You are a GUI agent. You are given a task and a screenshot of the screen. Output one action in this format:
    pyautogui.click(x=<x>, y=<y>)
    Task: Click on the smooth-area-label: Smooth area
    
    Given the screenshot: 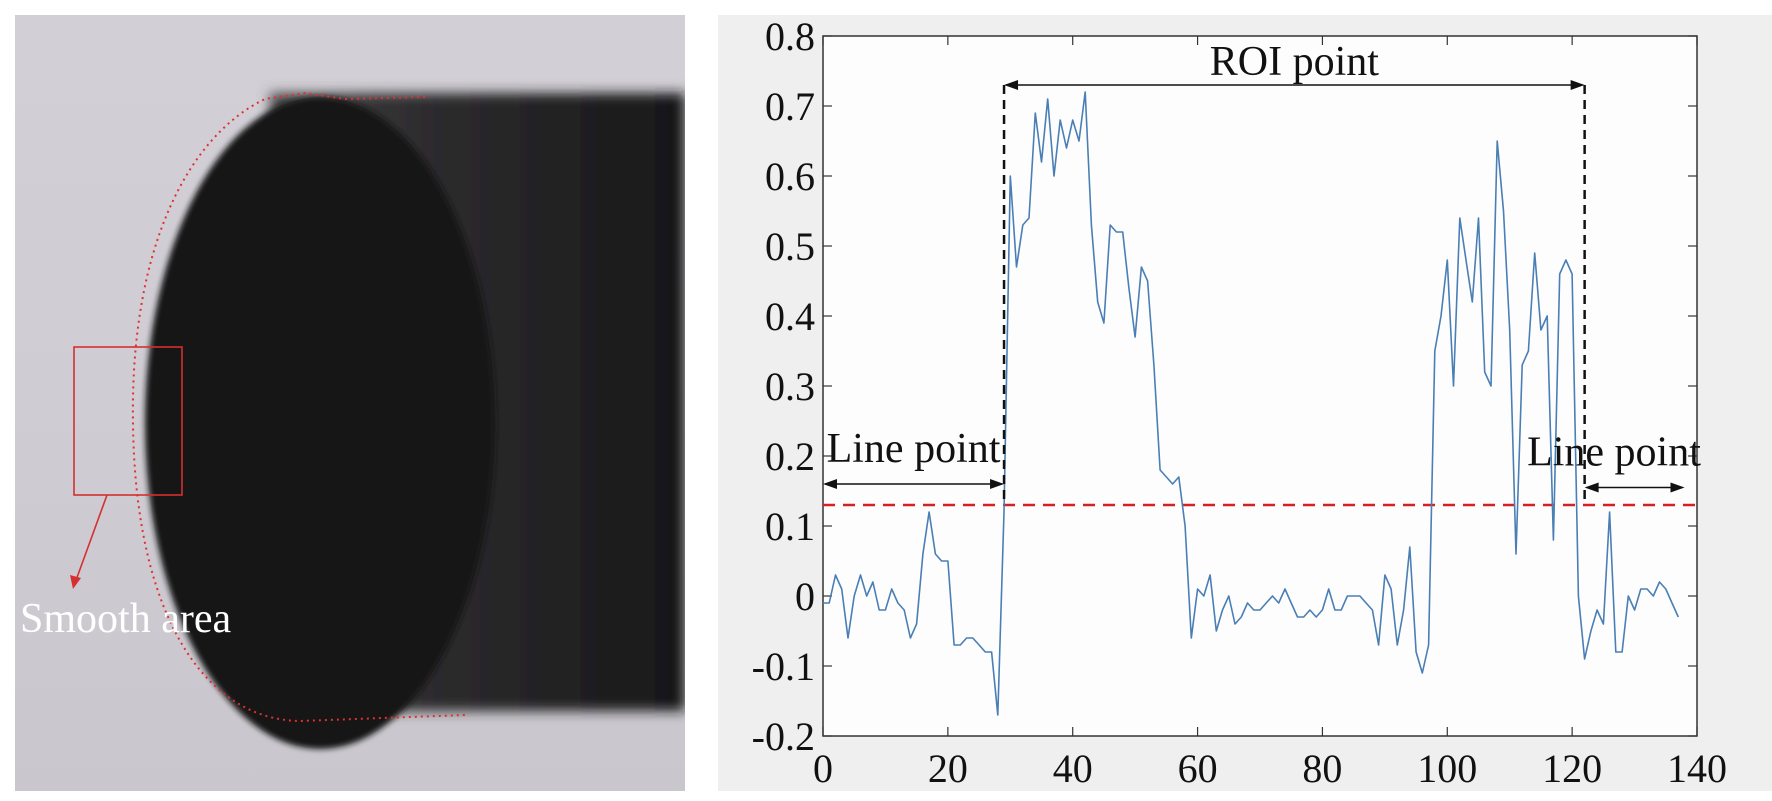 What is the action you would take?
    pyautogui.click(x=125, y=619)
    